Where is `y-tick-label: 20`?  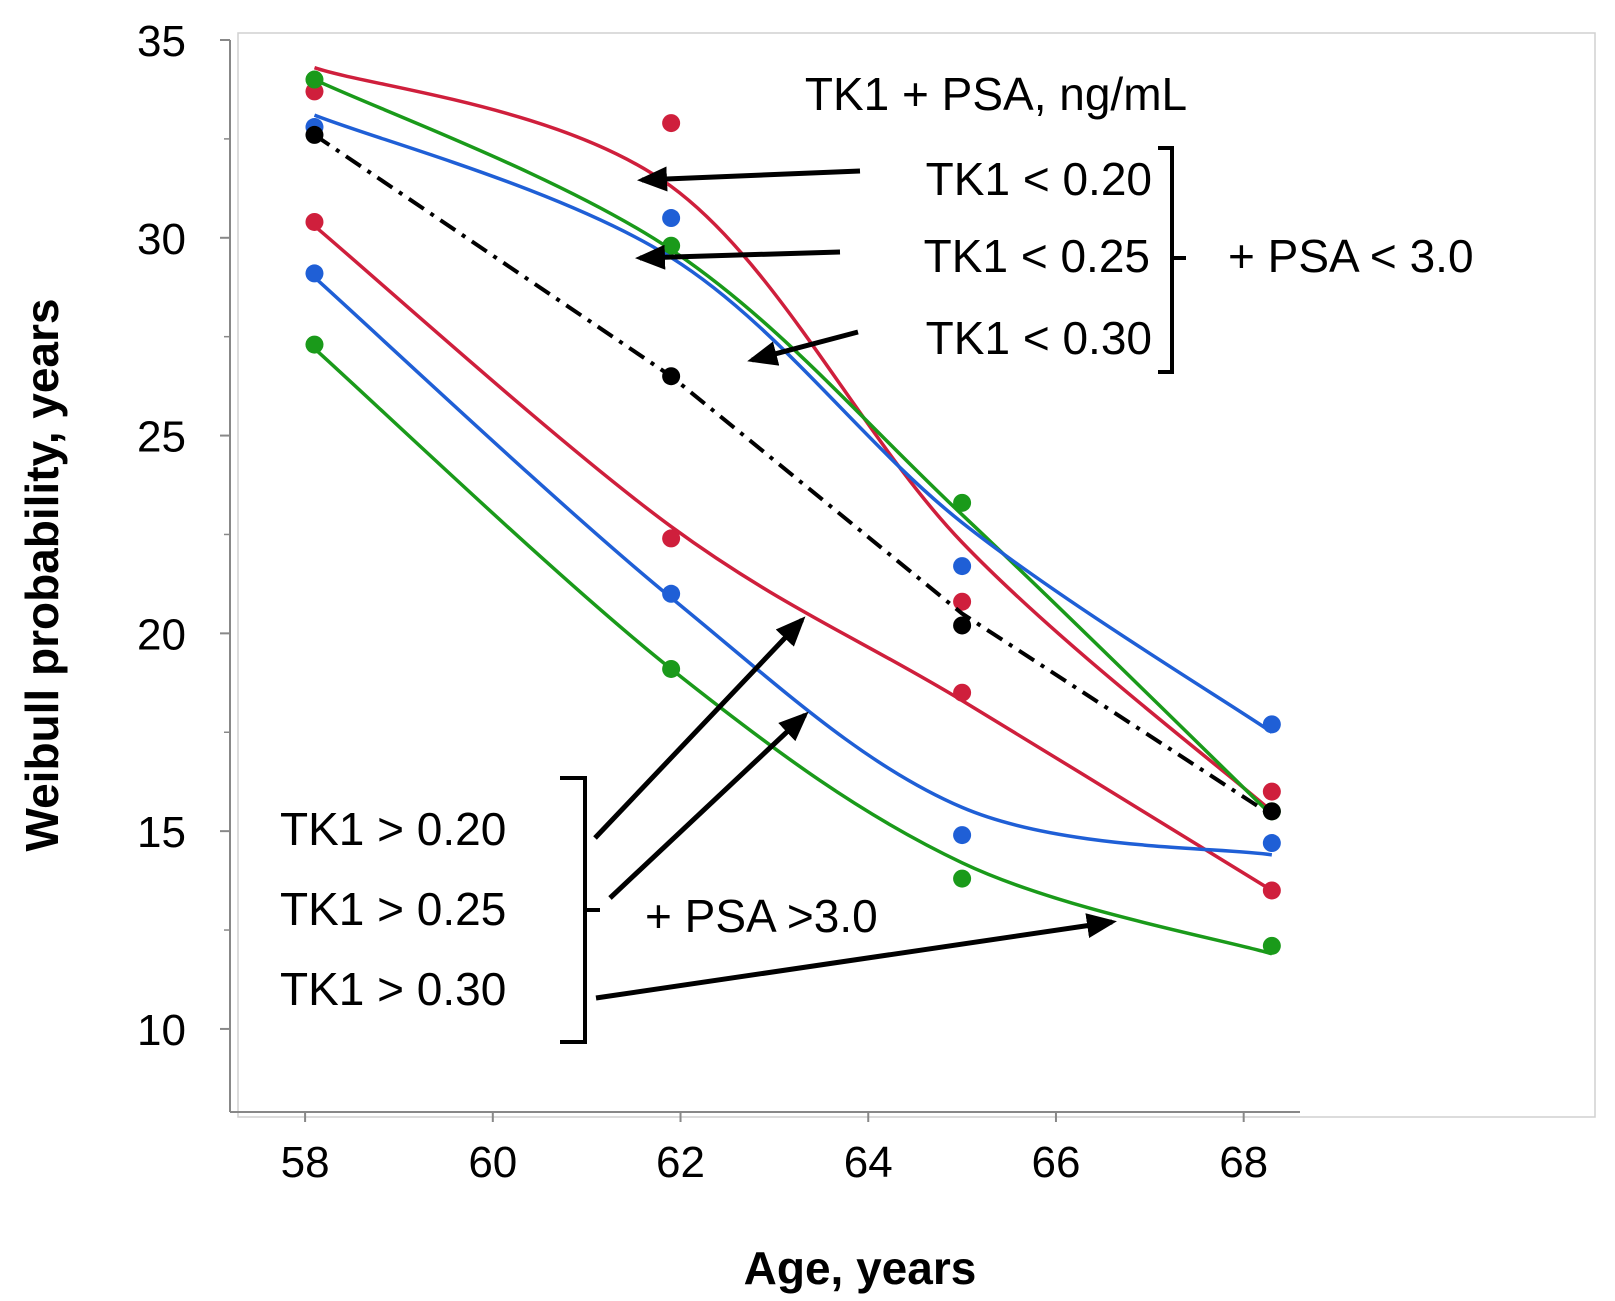 y-tick-label: 20 is located at coordinates (161, 634).